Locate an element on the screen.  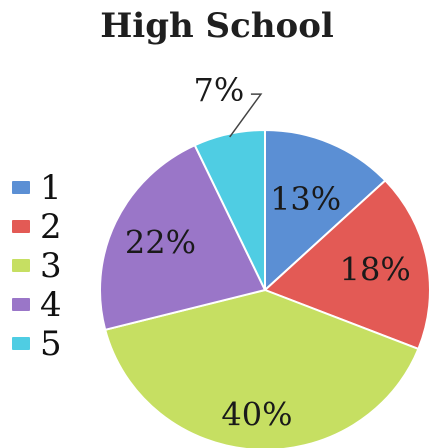
slice-label-2: 18% is located at coordinates (375, 270).